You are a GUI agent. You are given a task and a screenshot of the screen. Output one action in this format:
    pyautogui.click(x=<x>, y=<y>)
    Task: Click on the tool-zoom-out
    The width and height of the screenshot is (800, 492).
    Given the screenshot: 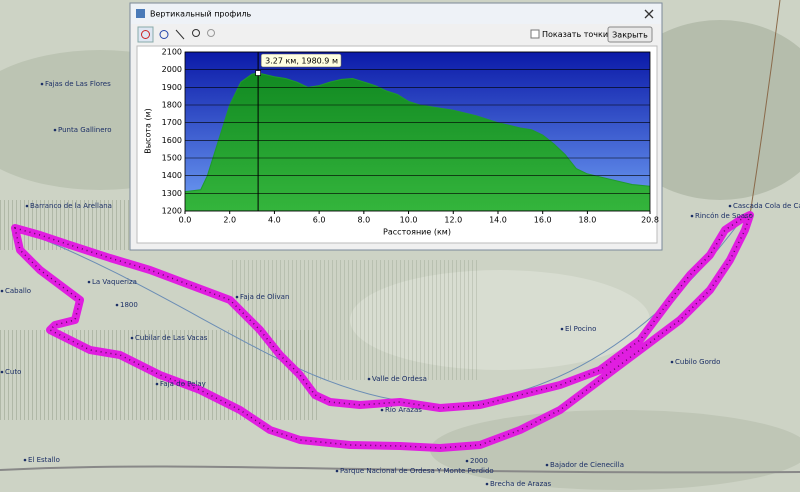 What is the action you would take?
    pyautogui.click(x=211, y=33)
    